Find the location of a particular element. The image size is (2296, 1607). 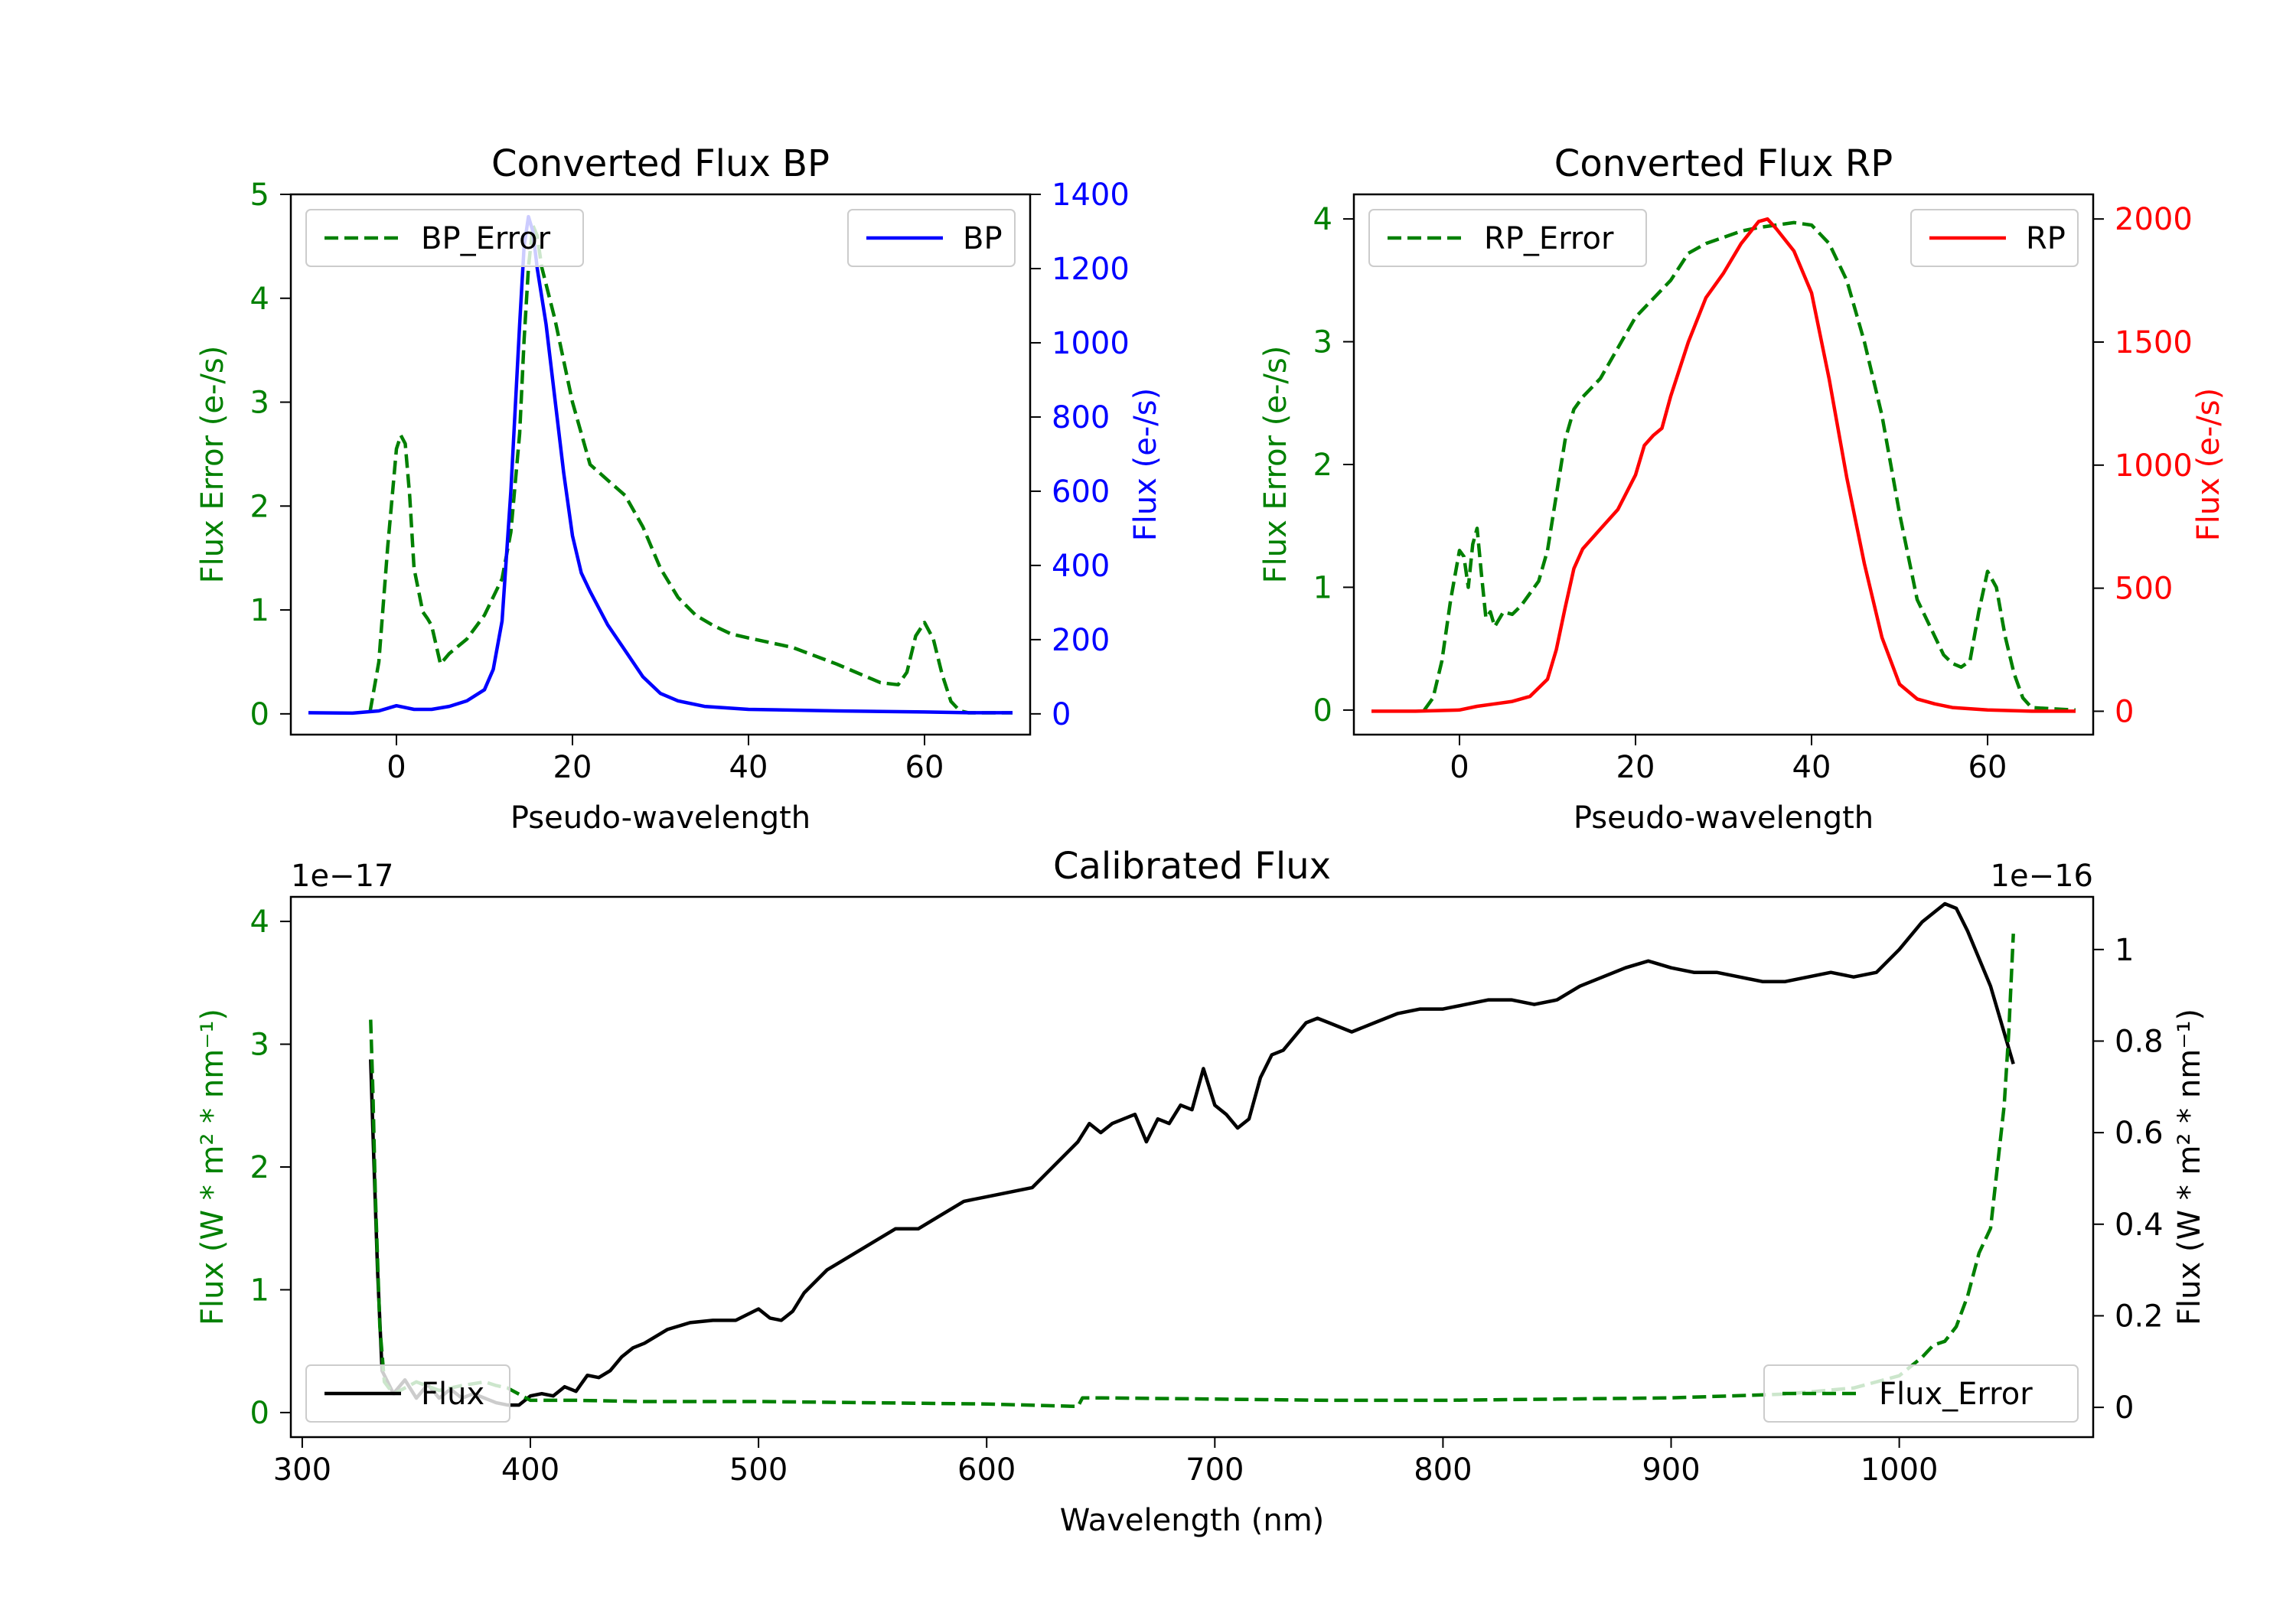

right-tick-label: 500 is located at coordinates (2144, 589).